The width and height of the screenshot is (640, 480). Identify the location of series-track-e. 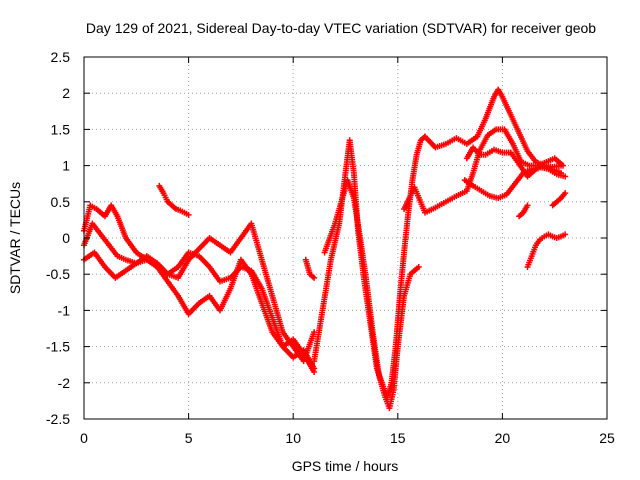
(310, 268).